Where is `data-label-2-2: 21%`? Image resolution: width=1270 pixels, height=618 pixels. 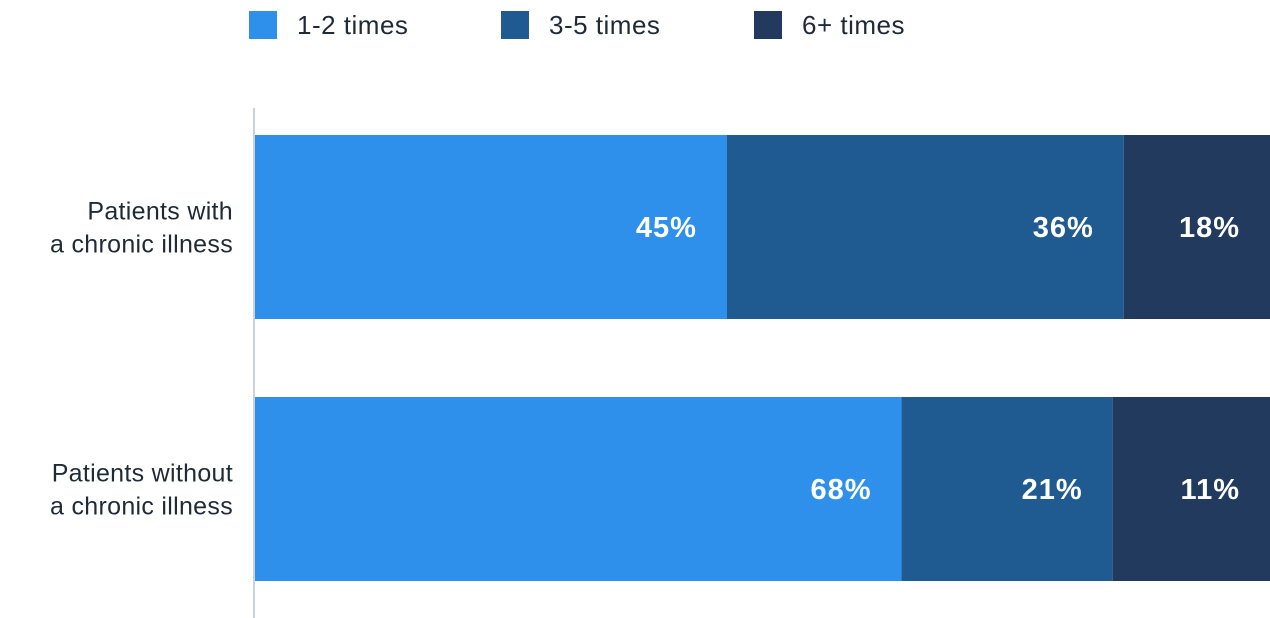 data-label-2-2: 21% is located at coordinates (1052, 490).